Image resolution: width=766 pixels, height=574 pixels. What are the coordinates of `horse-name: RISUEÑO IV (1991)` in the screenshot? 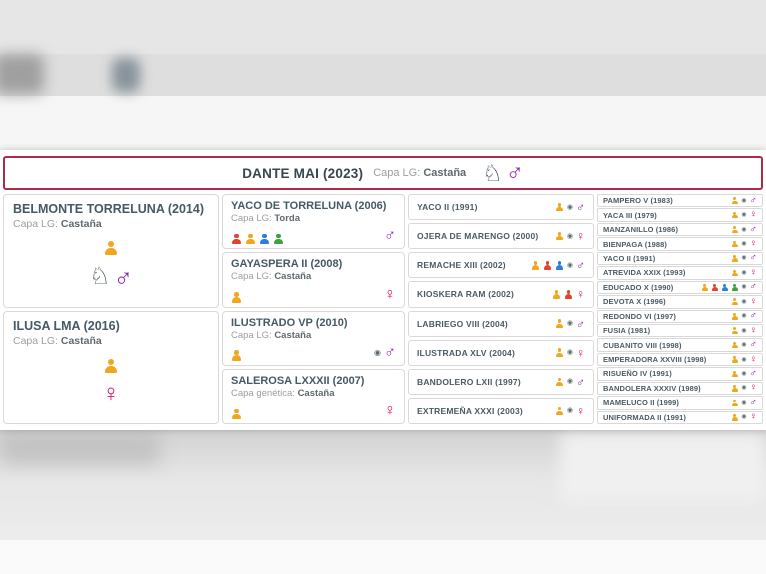 It's located at (637, 374).